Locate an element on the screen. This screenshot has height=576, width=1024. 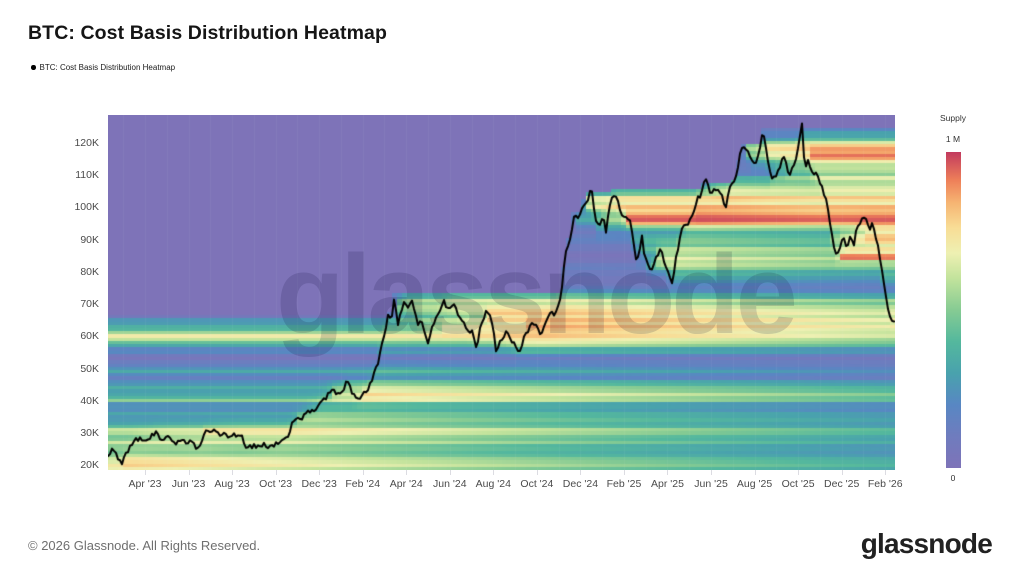
x-tick-label: Jun '25 is located at coordinates (711, 484).